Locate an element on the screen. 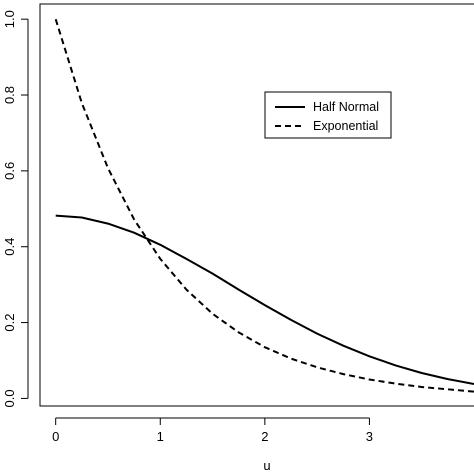 This screenshot has width=474, height=474. x-tick-label: 2 is located at coordinates (264, 436).